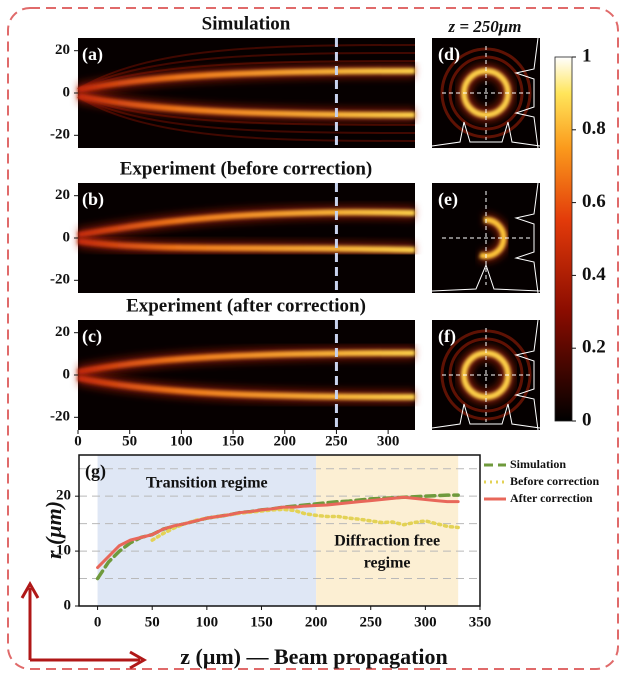  What do you see at coordinates (551, 498) in the screenshot?
I see `legend-label: After correction` at bounding box center [551, 498].